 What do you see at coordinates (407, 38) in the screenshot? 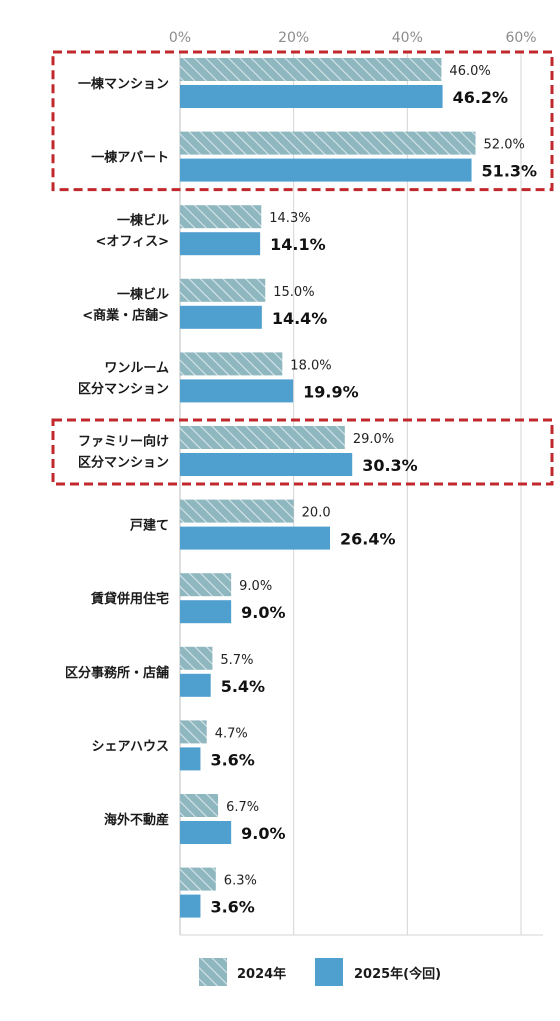
I see `x-tick-label: 40%` at bounding box center [407, 38].